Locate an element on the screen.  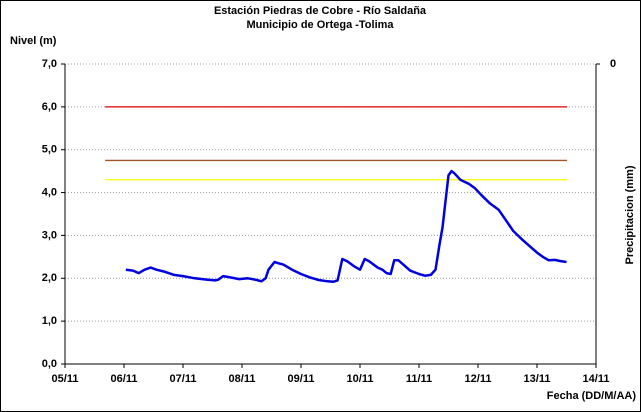
x-tick-label: 09/11 is located at coordinates (301, 379).